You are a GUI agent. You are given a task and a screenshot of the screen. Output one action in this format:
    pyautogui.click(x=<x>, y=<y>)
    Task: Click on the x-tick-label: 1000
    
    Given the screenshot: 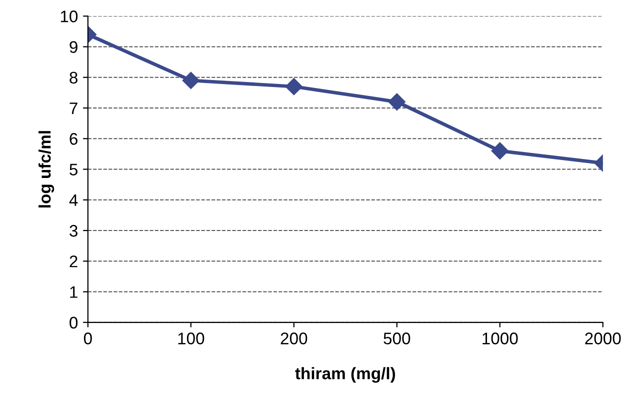 What is the action you would take?
    pyautogui.click(x=500, y=338)
    